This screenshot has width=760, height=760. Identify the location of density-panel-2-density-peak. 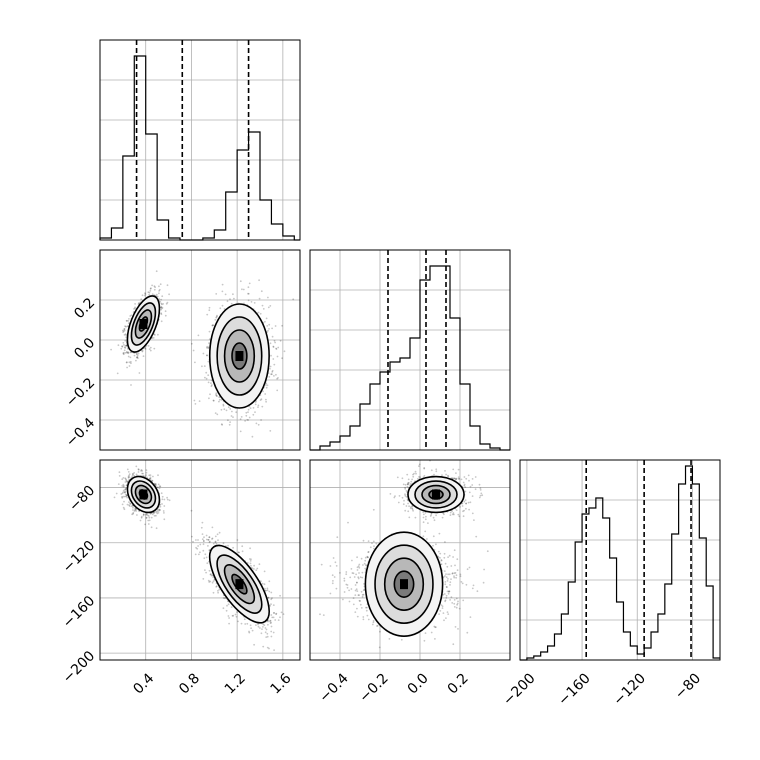
(239, 584).